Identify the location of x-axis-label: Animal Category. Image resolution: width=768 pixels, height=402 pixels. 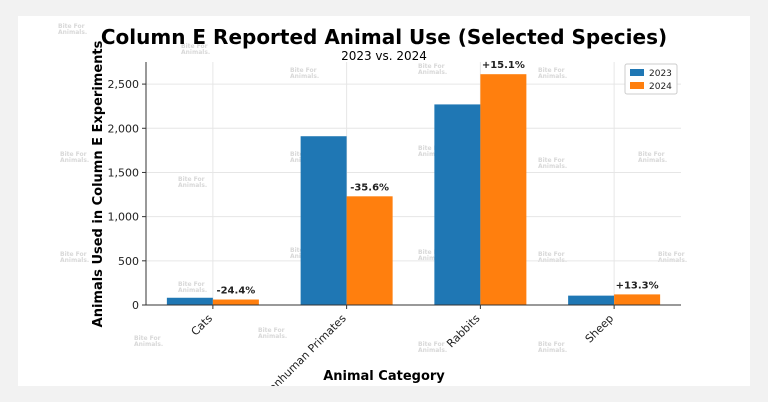
(384, 376).